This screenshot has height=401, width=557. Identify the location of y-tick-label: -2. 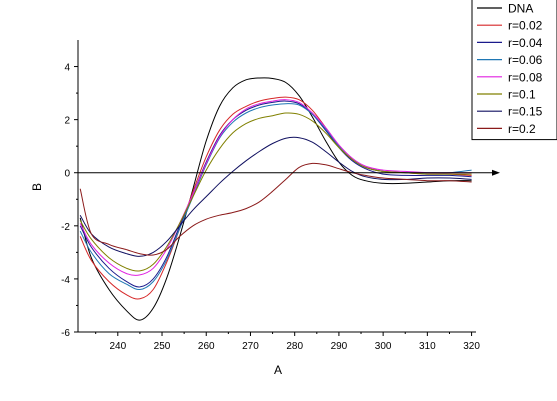
(65, 227).